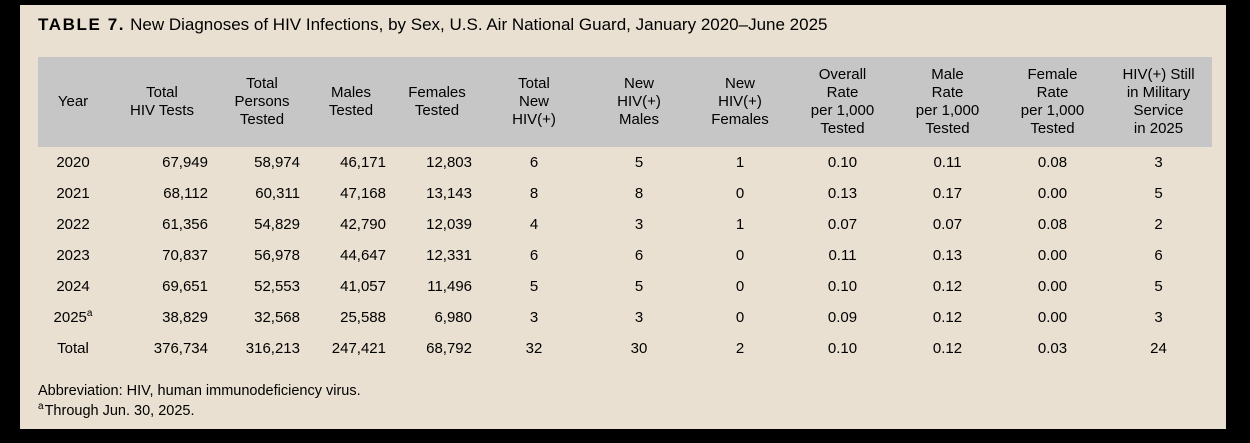  Describe the element at coordinates (180, 348) in the screenshot. I see `table-cell: 376,734` at that location.